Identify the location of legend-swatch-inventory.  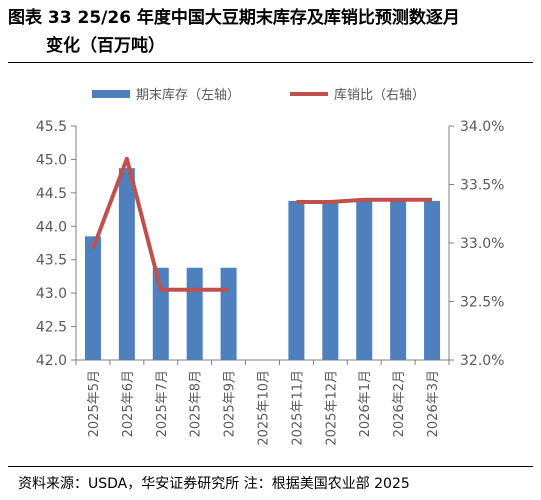
(111, 94).